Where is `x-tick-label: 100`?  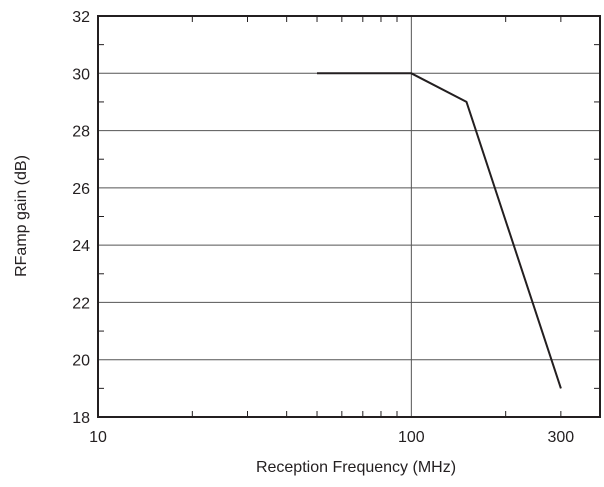 x-tick-label: 100 is located at coordinates (411, 437).